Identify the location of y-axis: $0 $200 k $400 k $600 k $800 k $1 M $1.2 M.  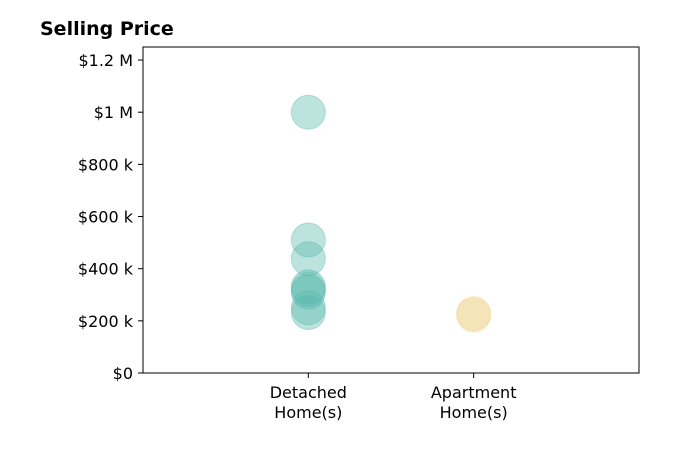
(110, 217).